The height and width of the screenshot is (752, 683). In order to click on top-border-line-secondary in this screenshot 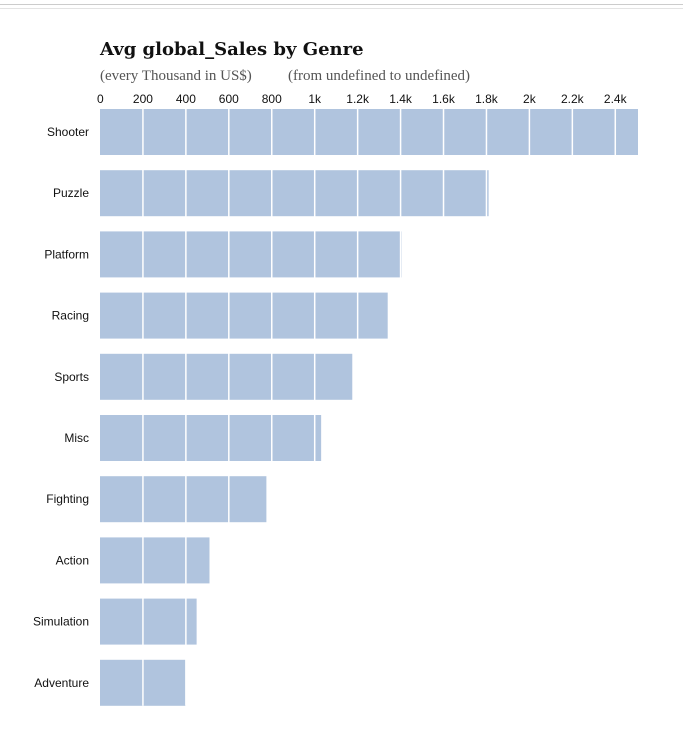, I will do `click(341, 8)`.